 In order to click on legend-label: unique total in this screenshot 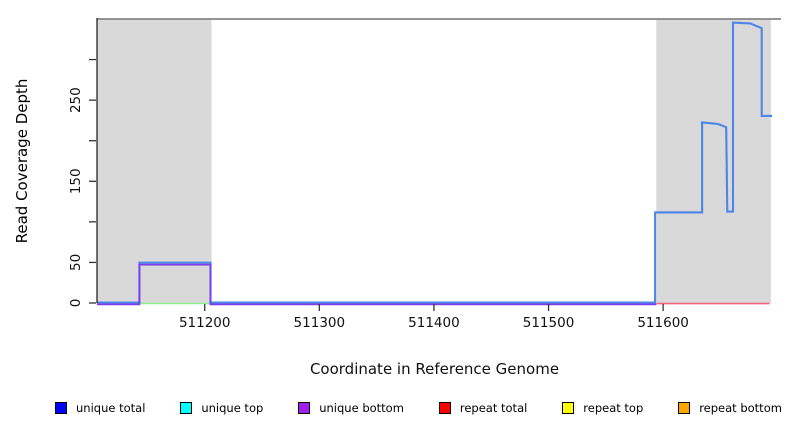, I will do `click(111, 408)`.